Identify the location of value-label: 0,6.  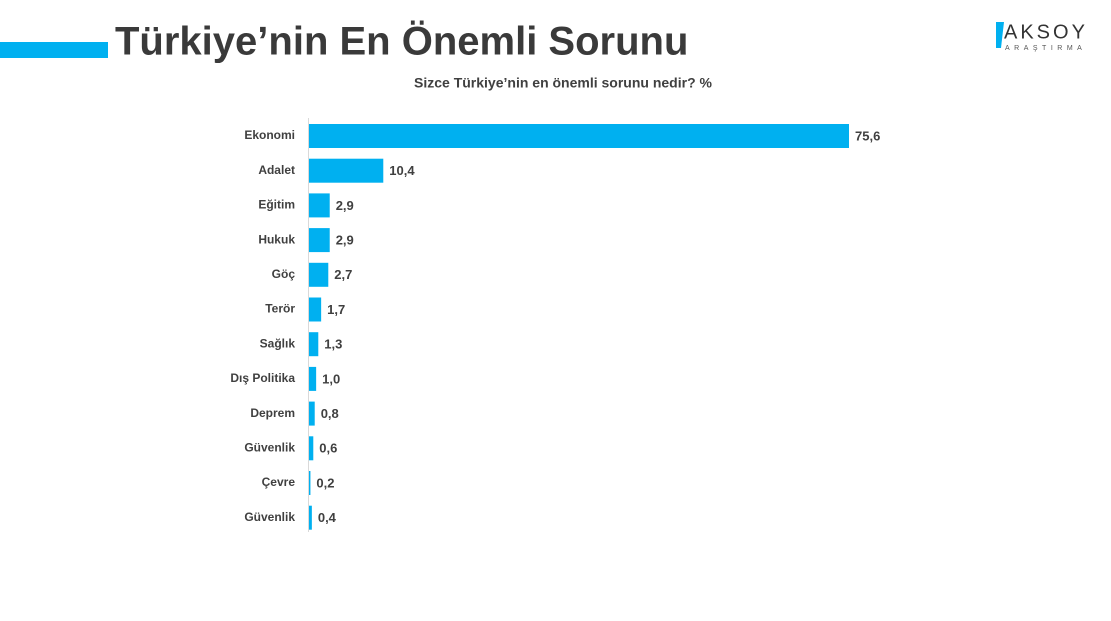
(328, 448).